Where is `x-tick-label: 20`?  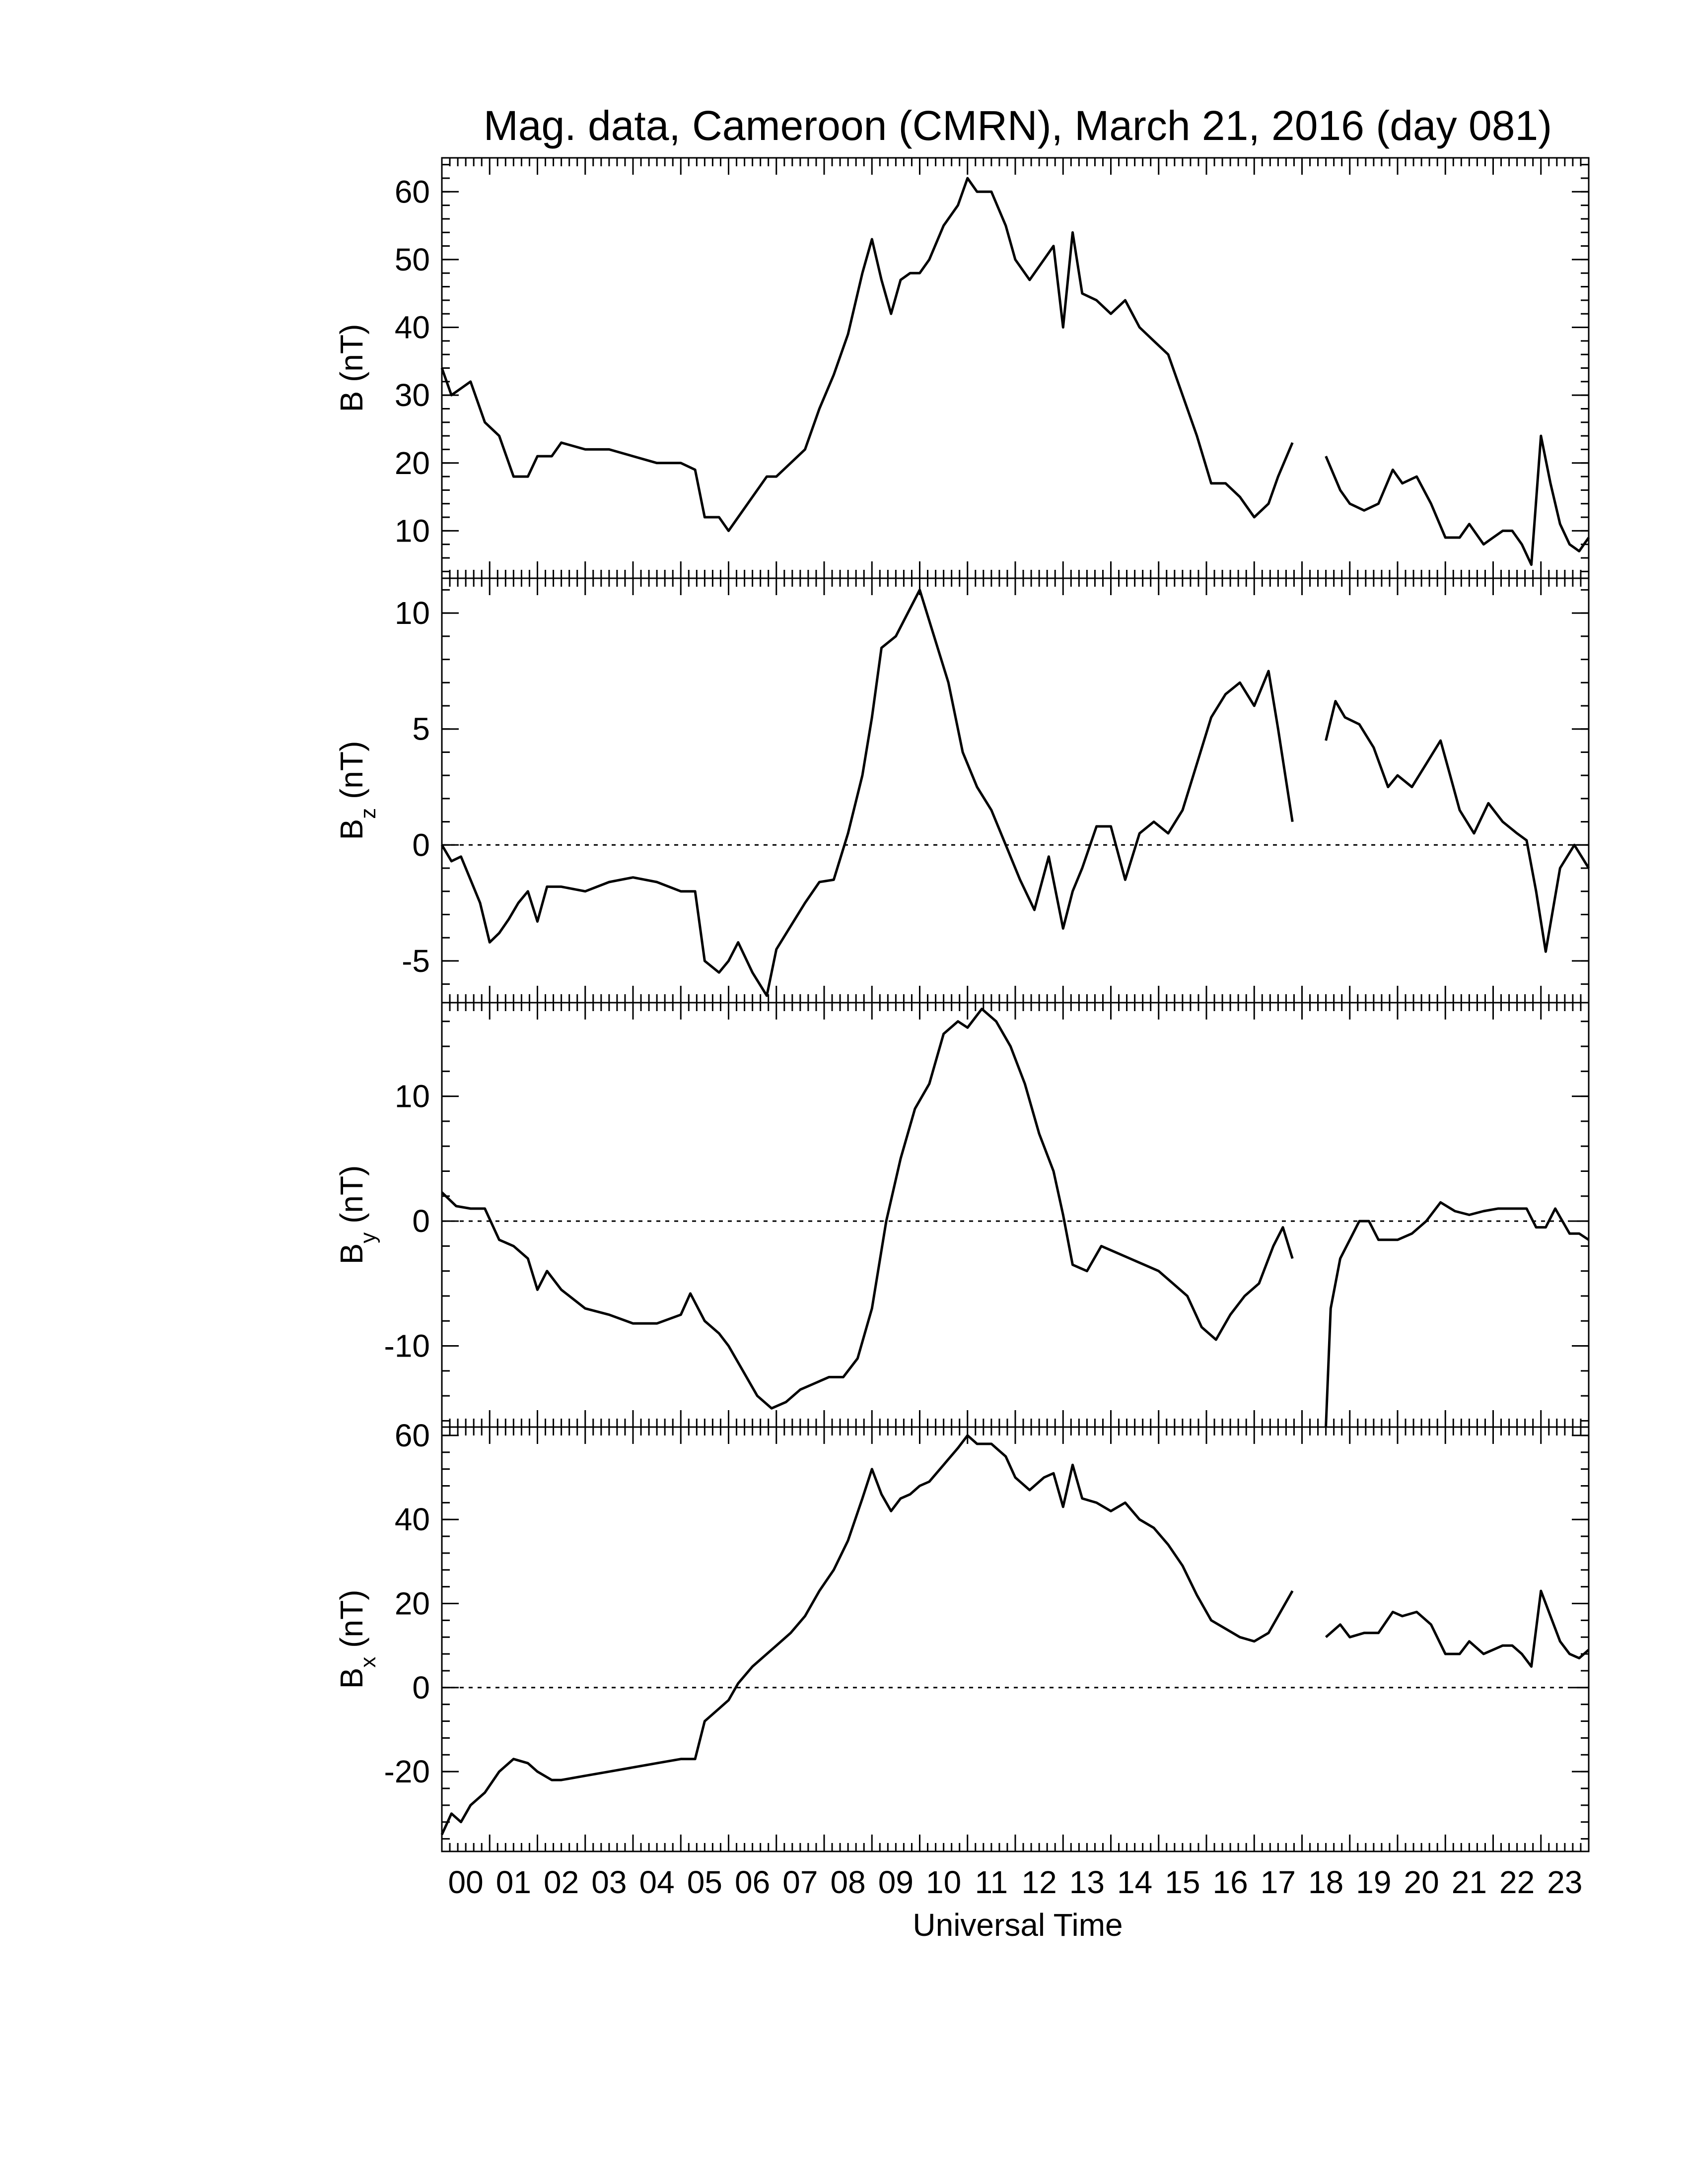 x-tick-label: 20 is located at coordinates (1421, 1882).